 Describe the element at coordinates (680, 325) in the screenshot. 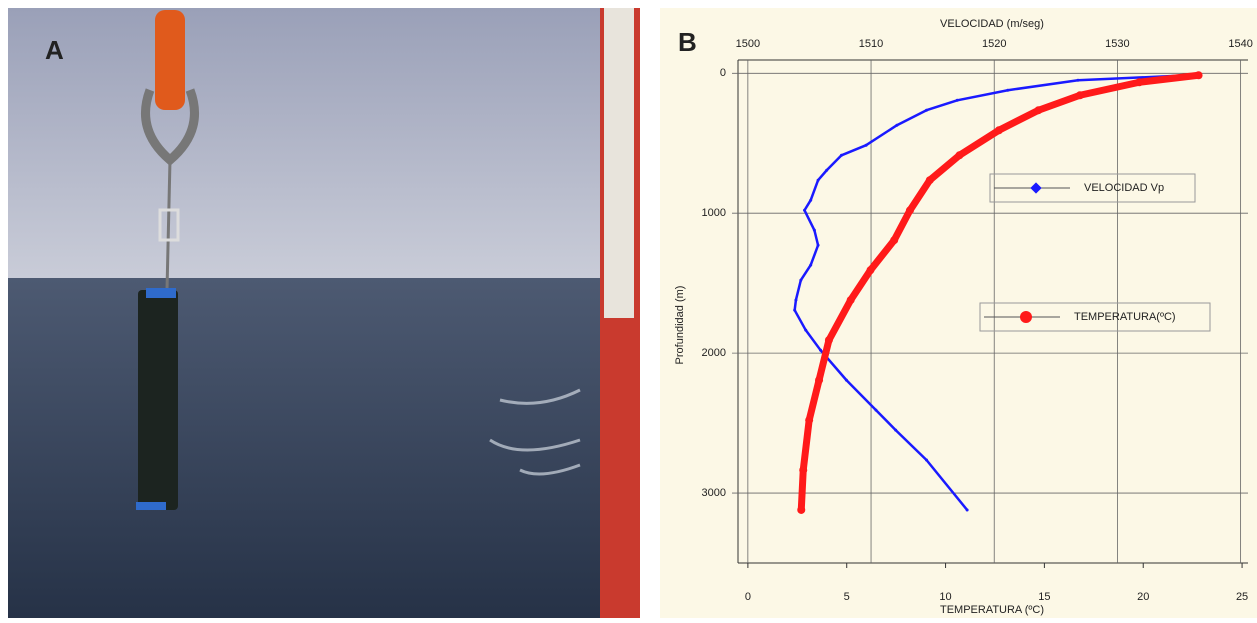

I see `y-axis-title: Profundidad (m)` at that location.